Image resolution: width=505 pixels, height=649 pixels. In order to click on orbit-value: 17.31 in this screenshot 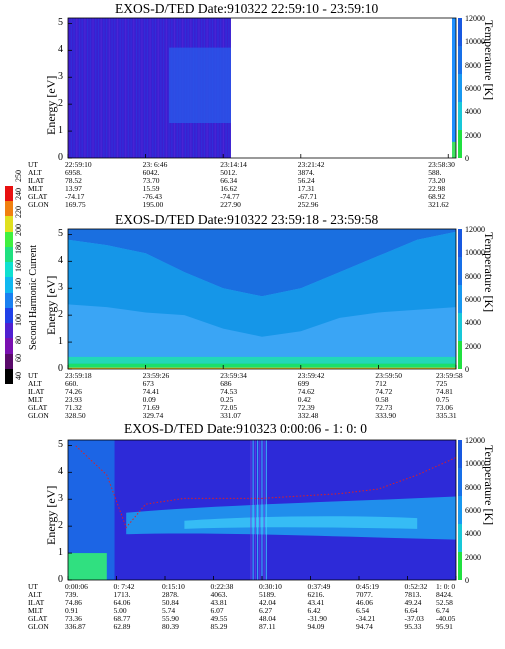, I will do `click(306, 188)`.